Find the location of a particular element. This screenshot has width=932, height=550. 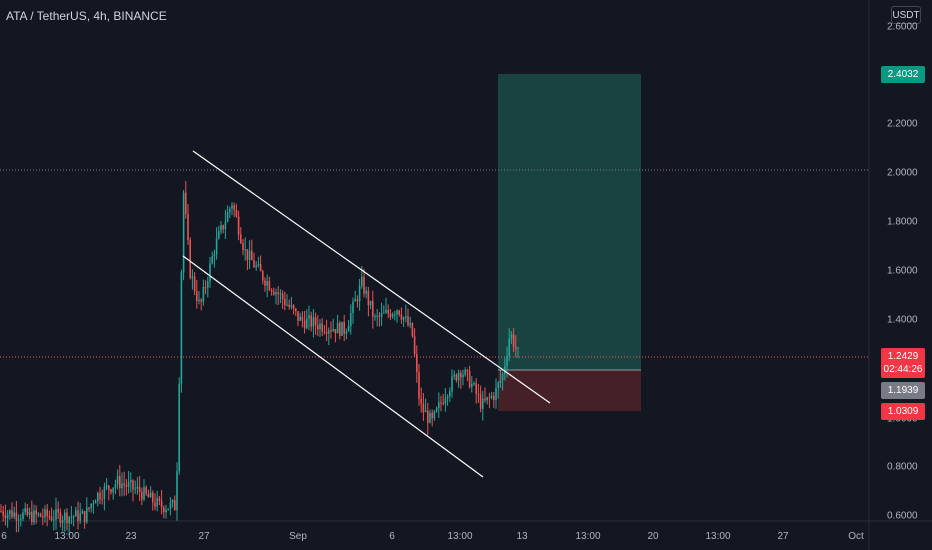

price-label: 2.6000 is located at coordinates (902, 27).